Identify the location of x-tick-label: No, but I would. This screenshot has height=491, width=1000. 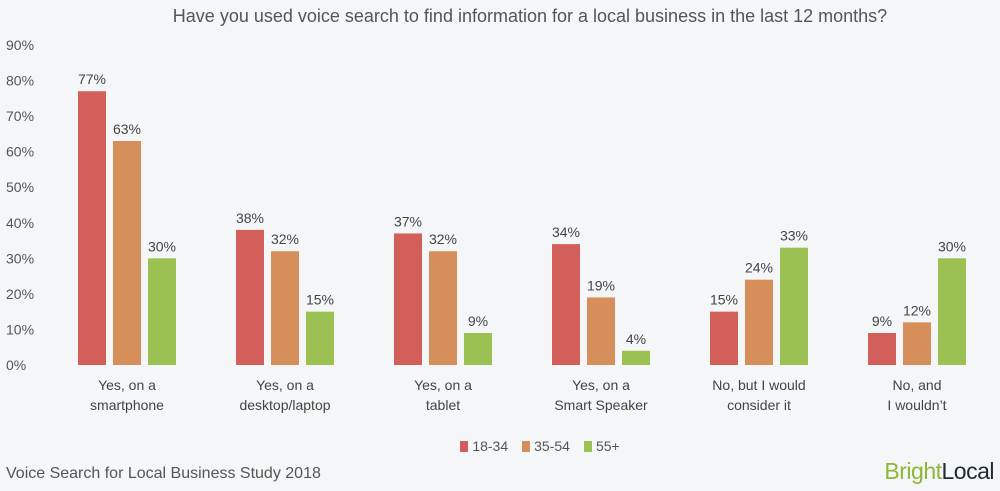
(758, 385).